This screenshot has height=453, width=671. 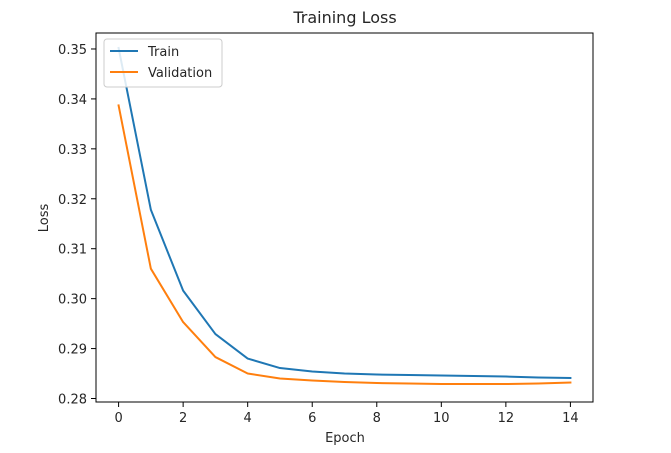 I want to click on y-tick-label: 0.33, so click(x=72, y=150).